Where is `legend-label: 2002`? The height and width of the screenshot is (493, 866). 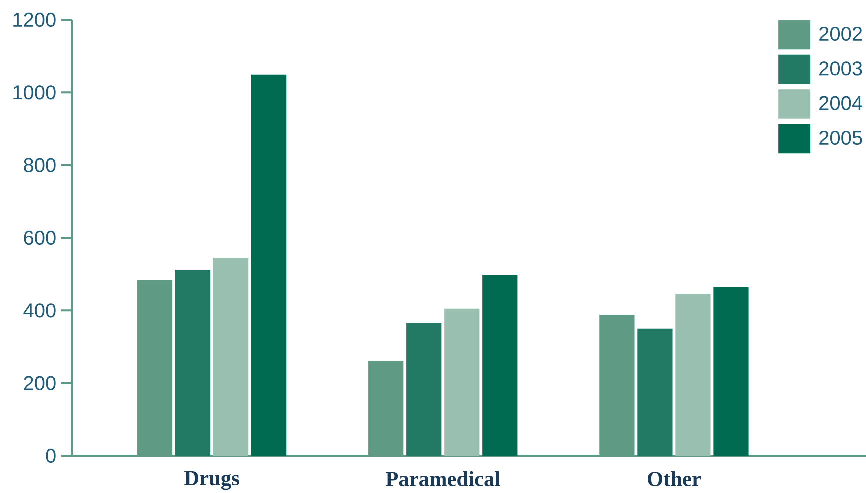 legend-label: 2002 is located at coordinates (841, 34).